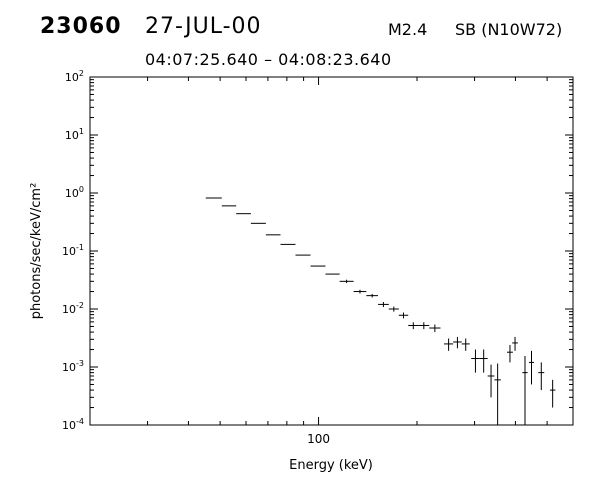  I want to click on y-tick-label: 10¹, so click(74, 134).